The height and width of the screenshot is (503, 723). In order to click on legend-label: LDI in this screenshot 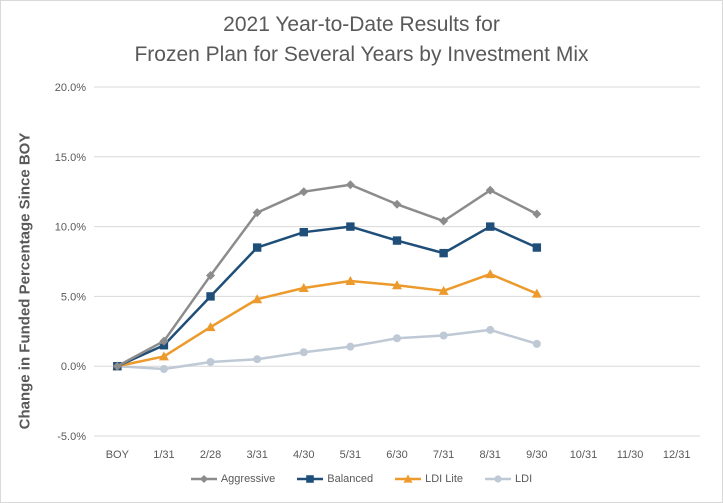, I will do `click(524, 479)`.